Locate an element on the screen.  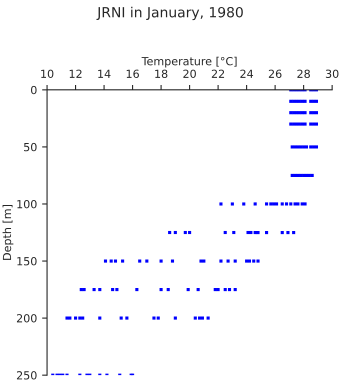
x-tick-label: 12 is located at coordinates (76, 74).